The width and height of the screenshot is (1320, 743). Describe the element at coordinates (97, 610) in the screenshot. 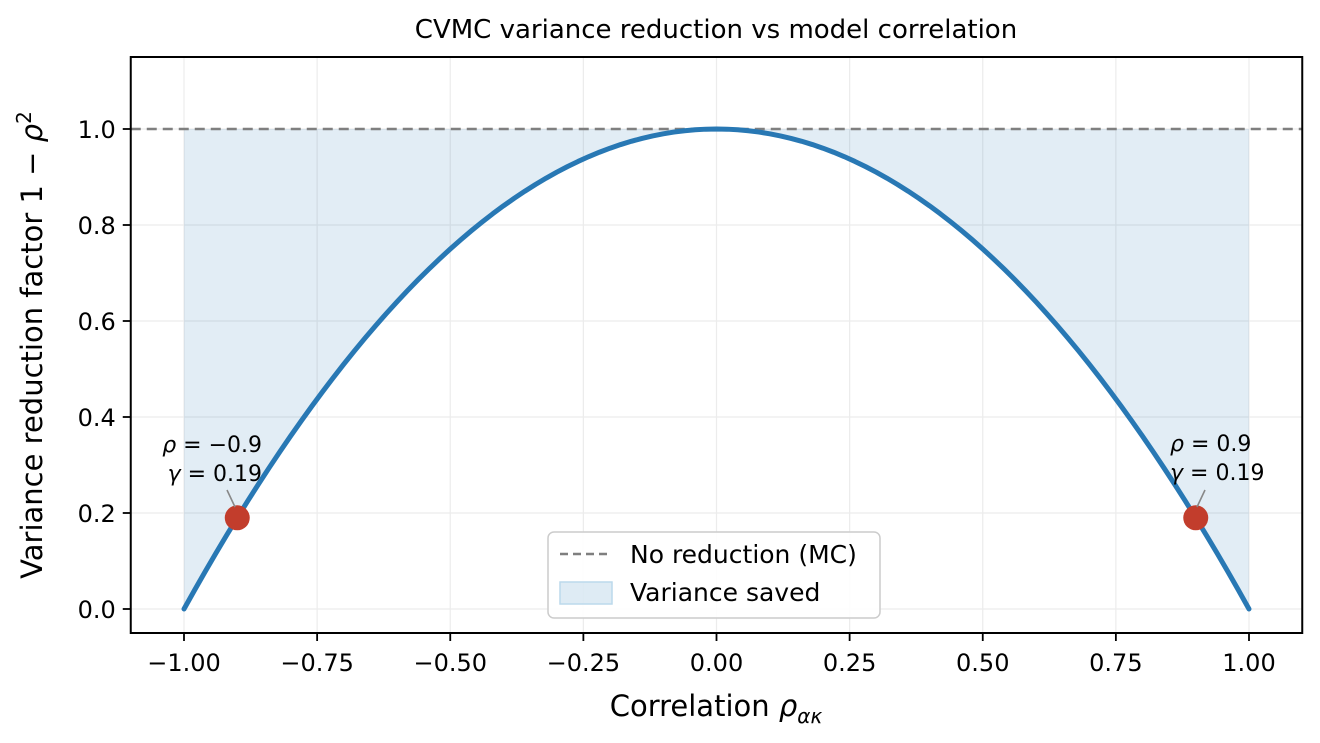

I see `y-tick-label: 0.0` at that location.